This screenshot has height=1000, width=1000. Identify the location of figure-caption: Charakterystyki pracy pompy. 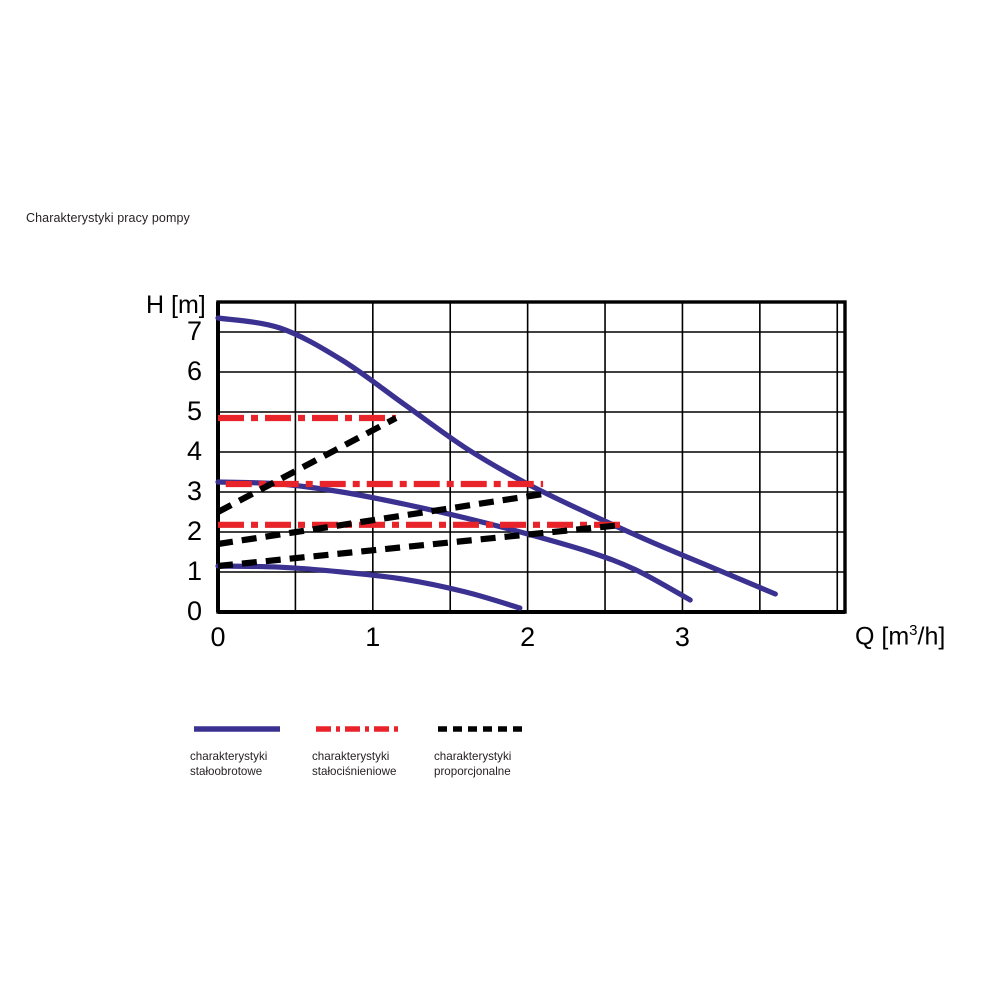
(108, 218).